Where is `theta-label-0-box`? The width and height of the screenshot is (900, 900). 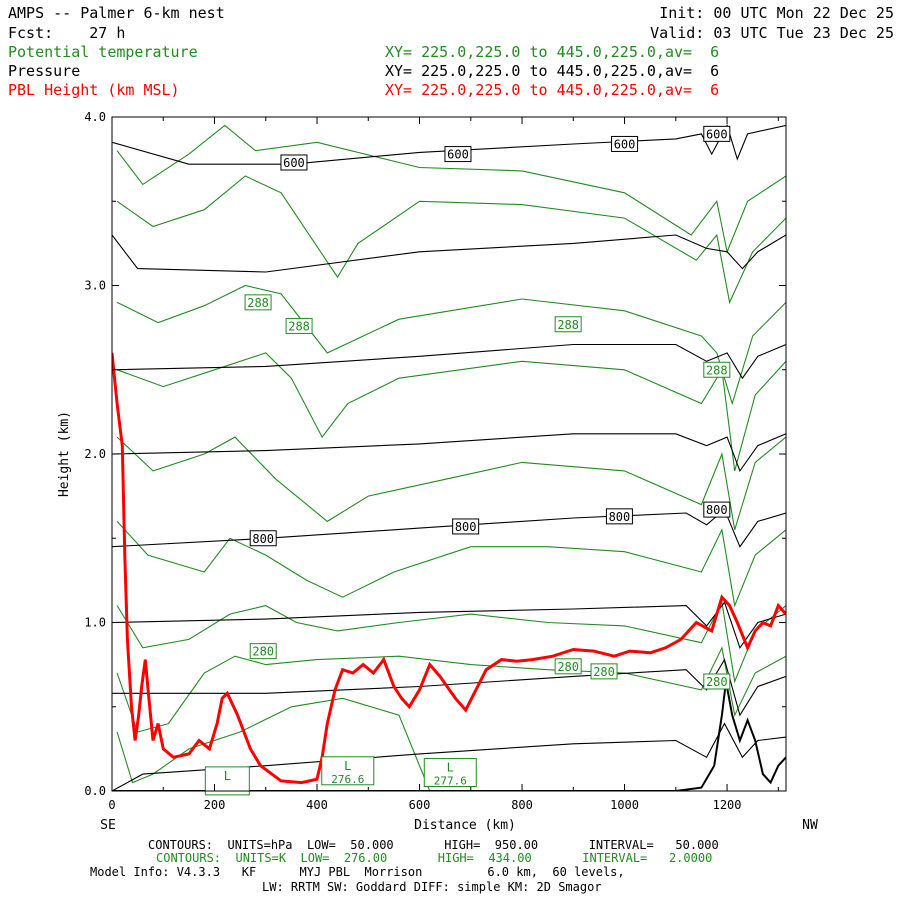
theta-label-0-box is located at coordinates (258, 302).